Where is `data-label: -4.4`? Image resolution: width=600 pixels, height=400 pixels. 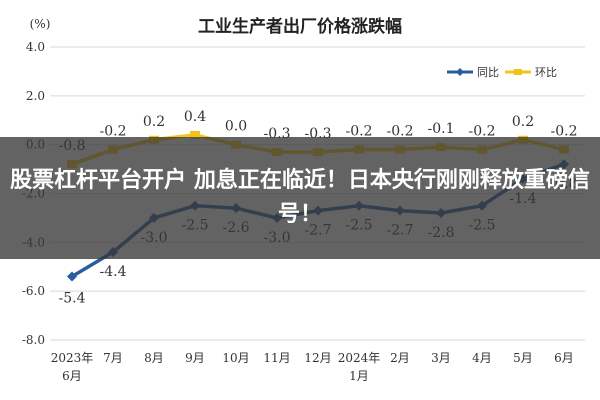 data-label: -4.4 is located at coordinates (113, 272).